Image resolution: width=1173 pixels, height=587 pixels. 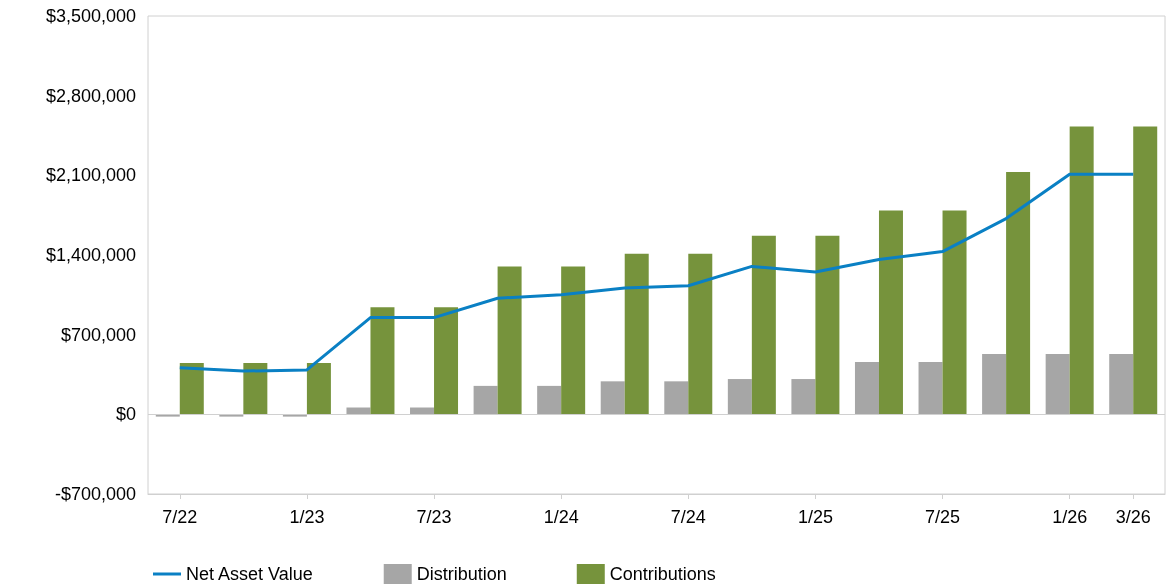 What do you see at coordinates (90, 95) in the screenshot?
I see `y-tick-label: $2,800,000` at bounding box center [90, 95].